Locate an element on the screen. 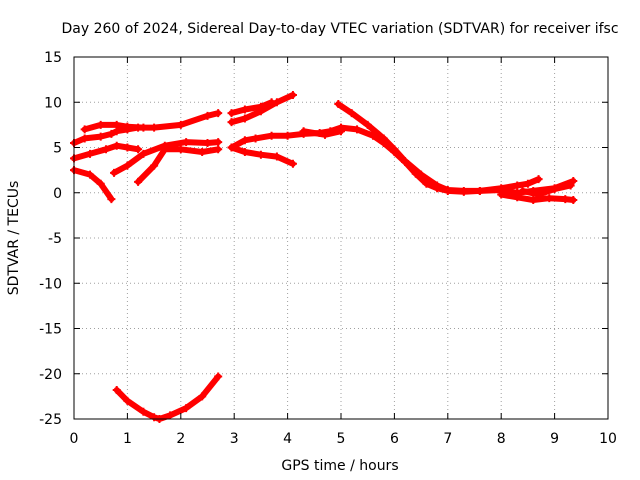 This screenshot has height=480, width=640. x-tick-label: 5 is located at coordinates (341, 439).